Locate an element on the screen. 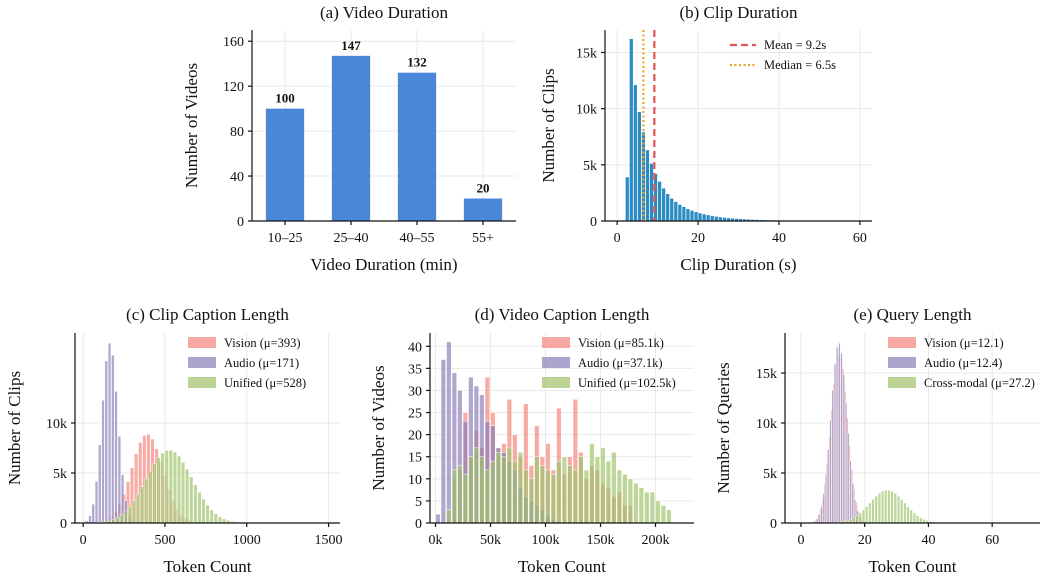 This screenshot has width=1040, height=579. bar is located at coordinates (417, 146).